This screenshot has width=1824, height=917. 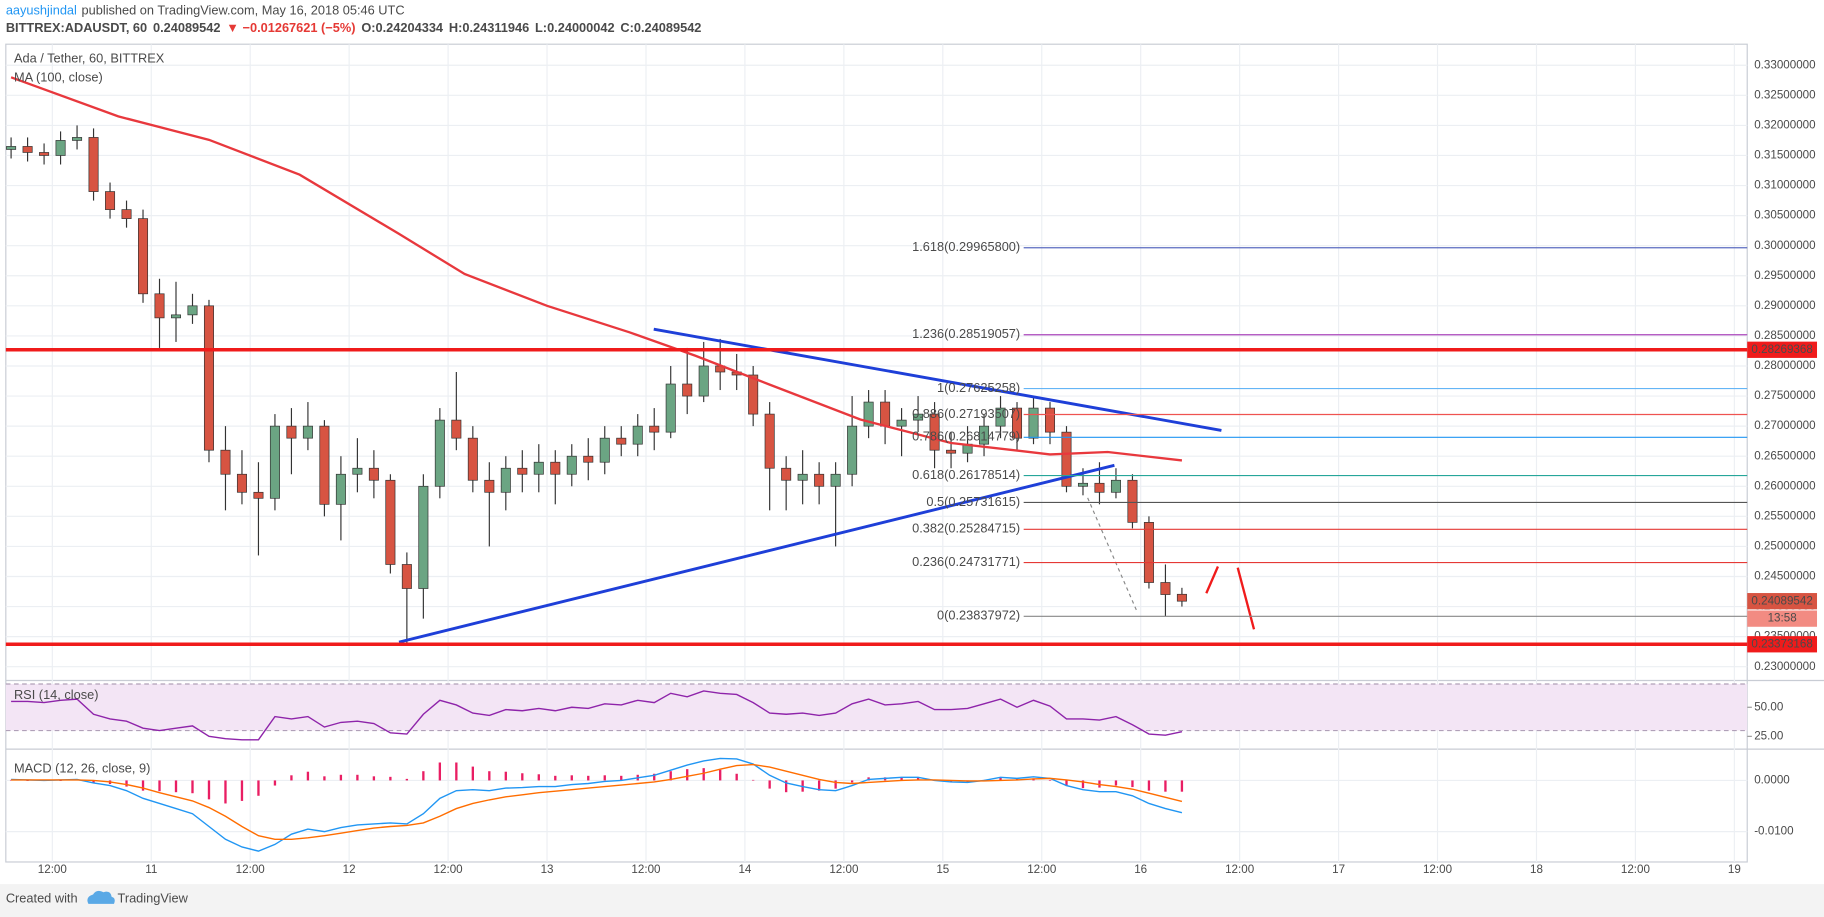 I want to click on ohlc-low: L:0.24000042, so click(x=575, y=27).